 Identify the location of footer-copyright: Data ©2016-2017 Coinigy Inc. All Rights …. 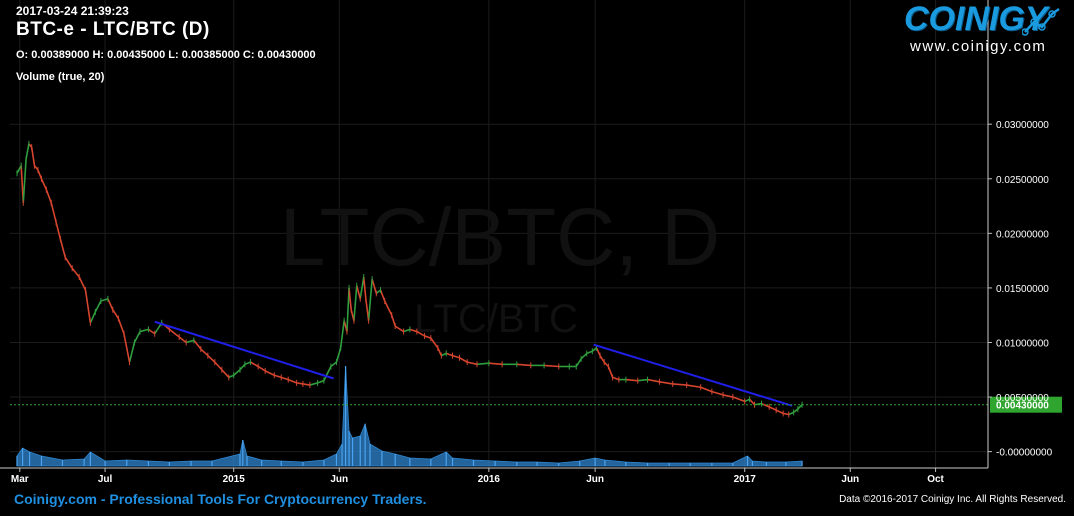
(952, 499).